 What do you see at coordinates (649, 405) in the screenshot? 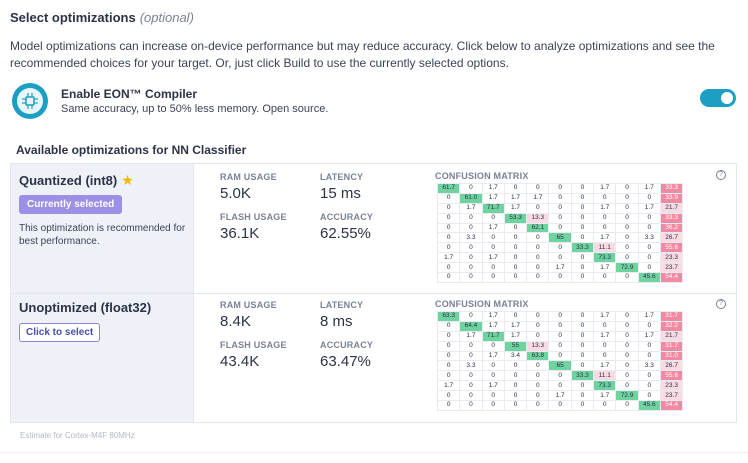
I see `matrix-cell: 45.6` at bounding box center [649, 405].